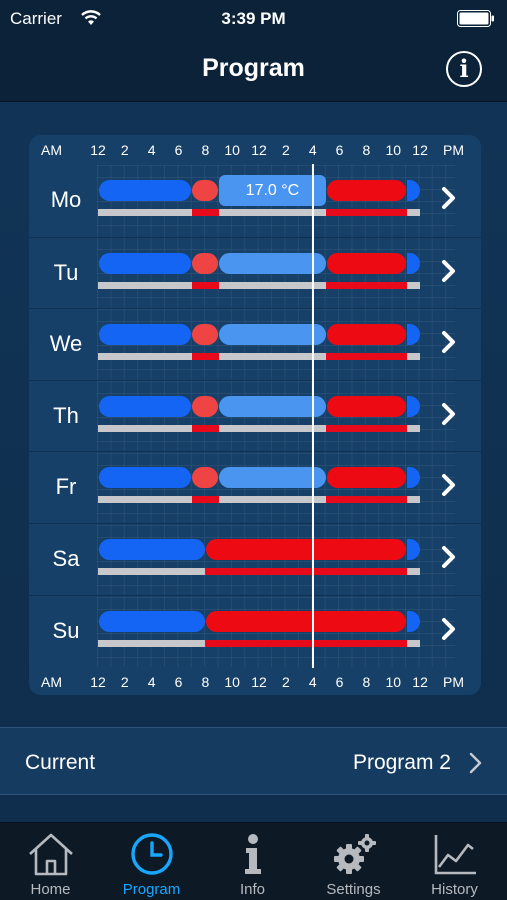 This screenshot has height=900, width=507. Describe the element at coordinates (312, 416) in the screenshot. I see `current-time-line` at that location.